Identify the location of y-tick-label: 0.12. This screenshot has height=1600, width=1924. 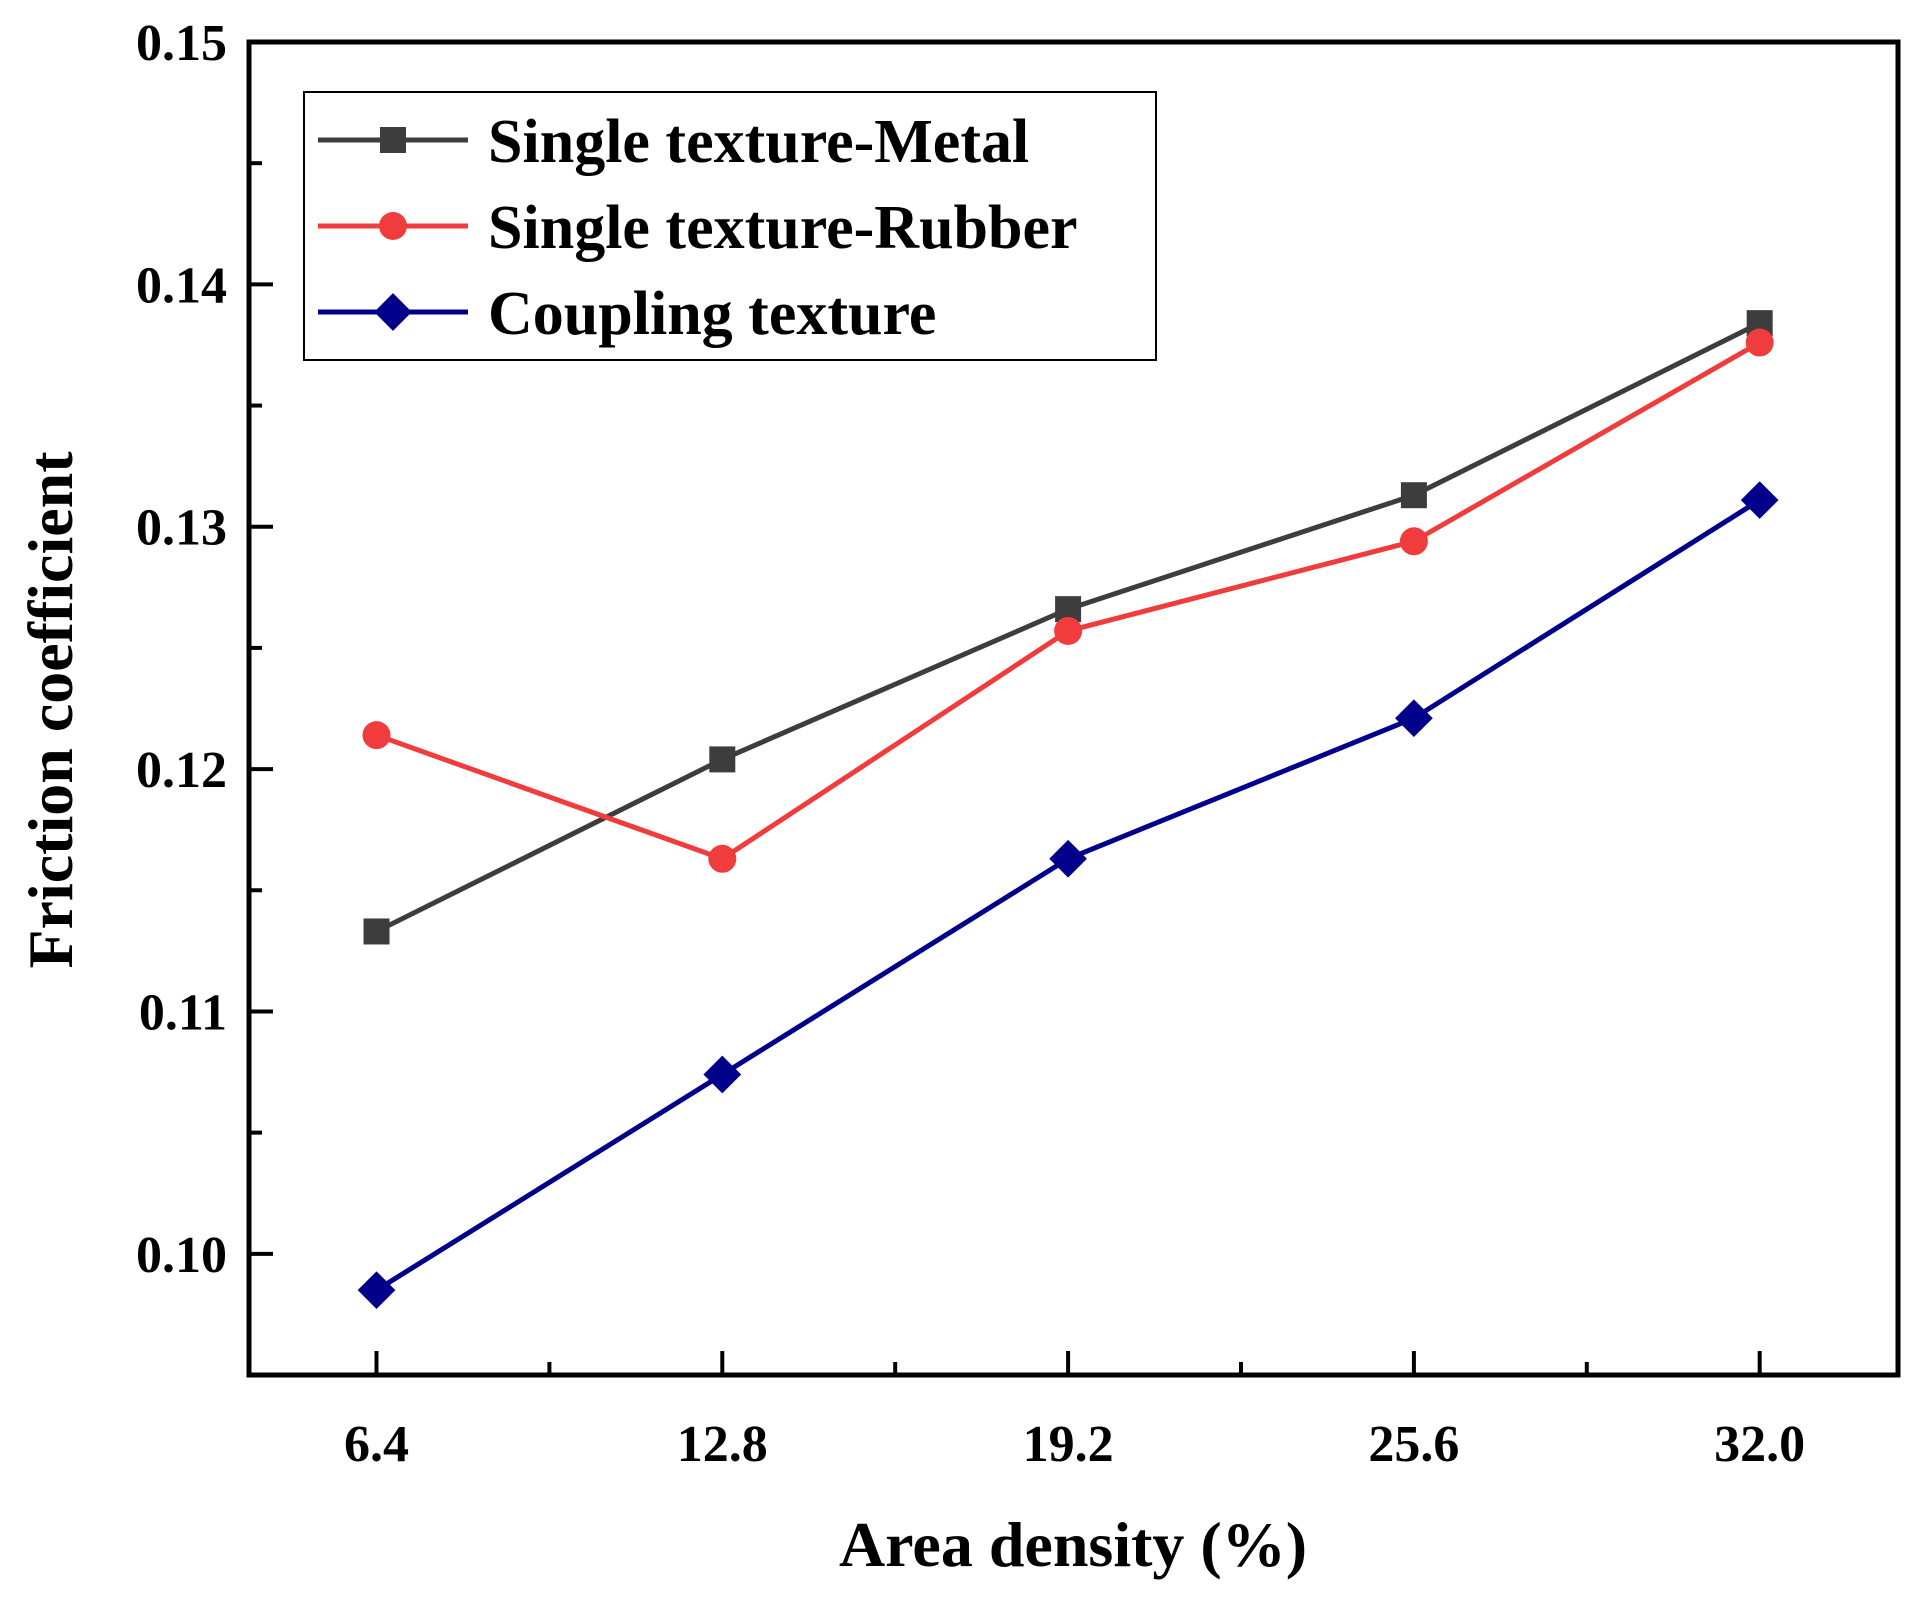
(181, 770).